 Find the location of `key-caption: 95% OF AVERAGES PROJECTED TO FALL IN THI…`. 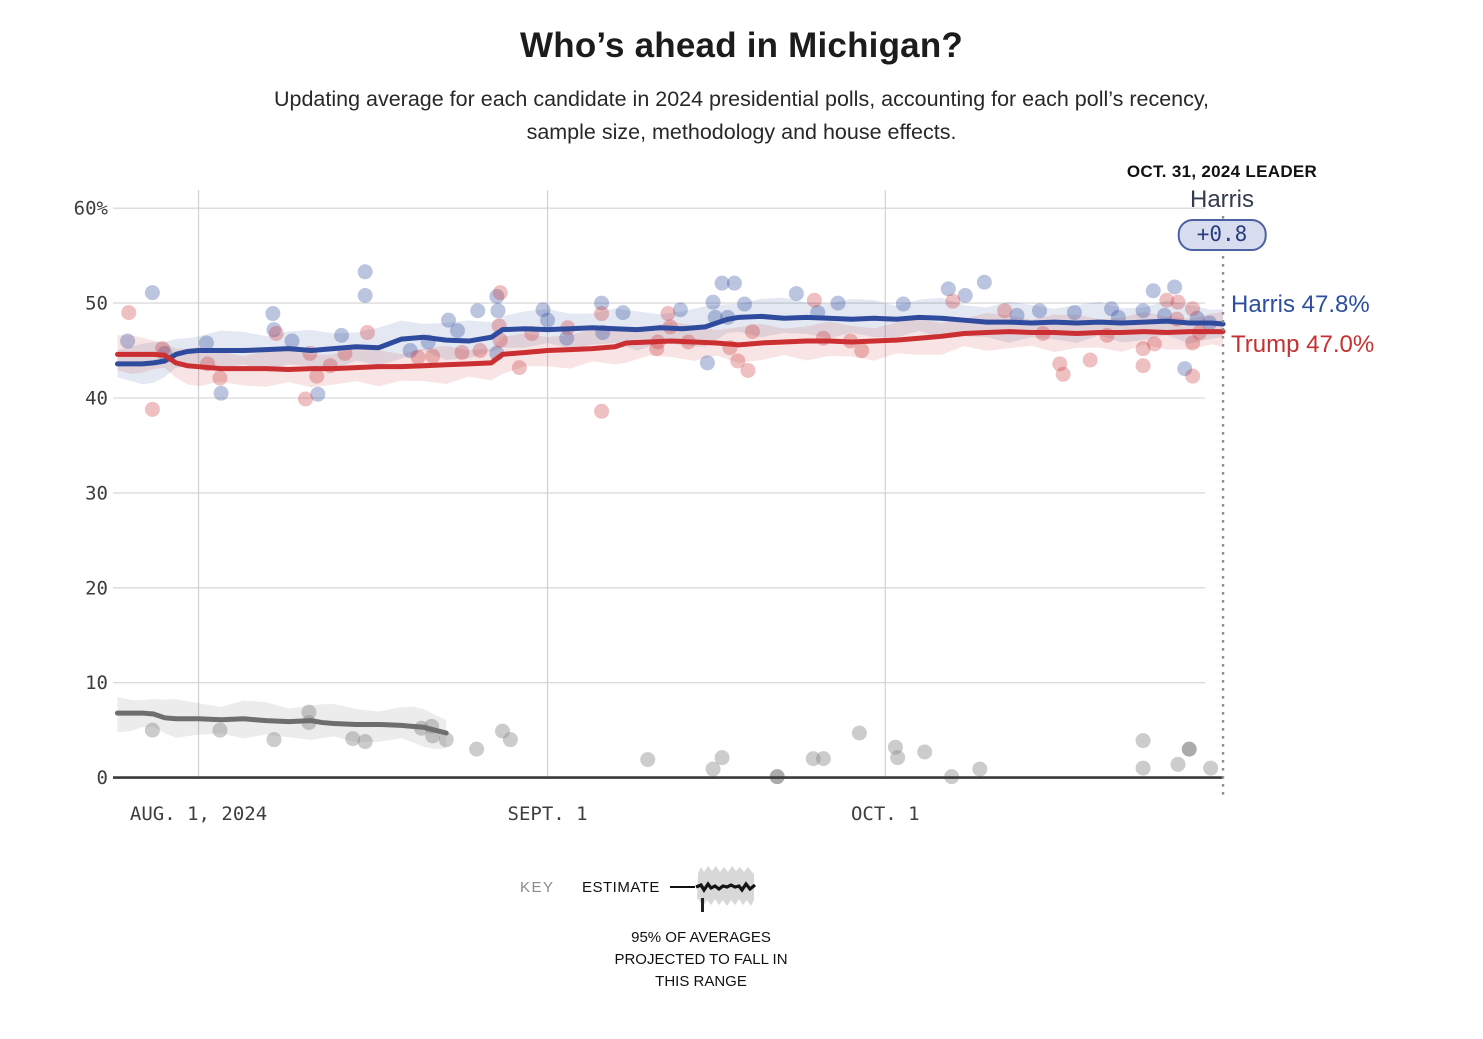

key-caption: 95% OF AVERAGES PROJECTED TO FALL IN THI… is located at coordinates (701, 960).